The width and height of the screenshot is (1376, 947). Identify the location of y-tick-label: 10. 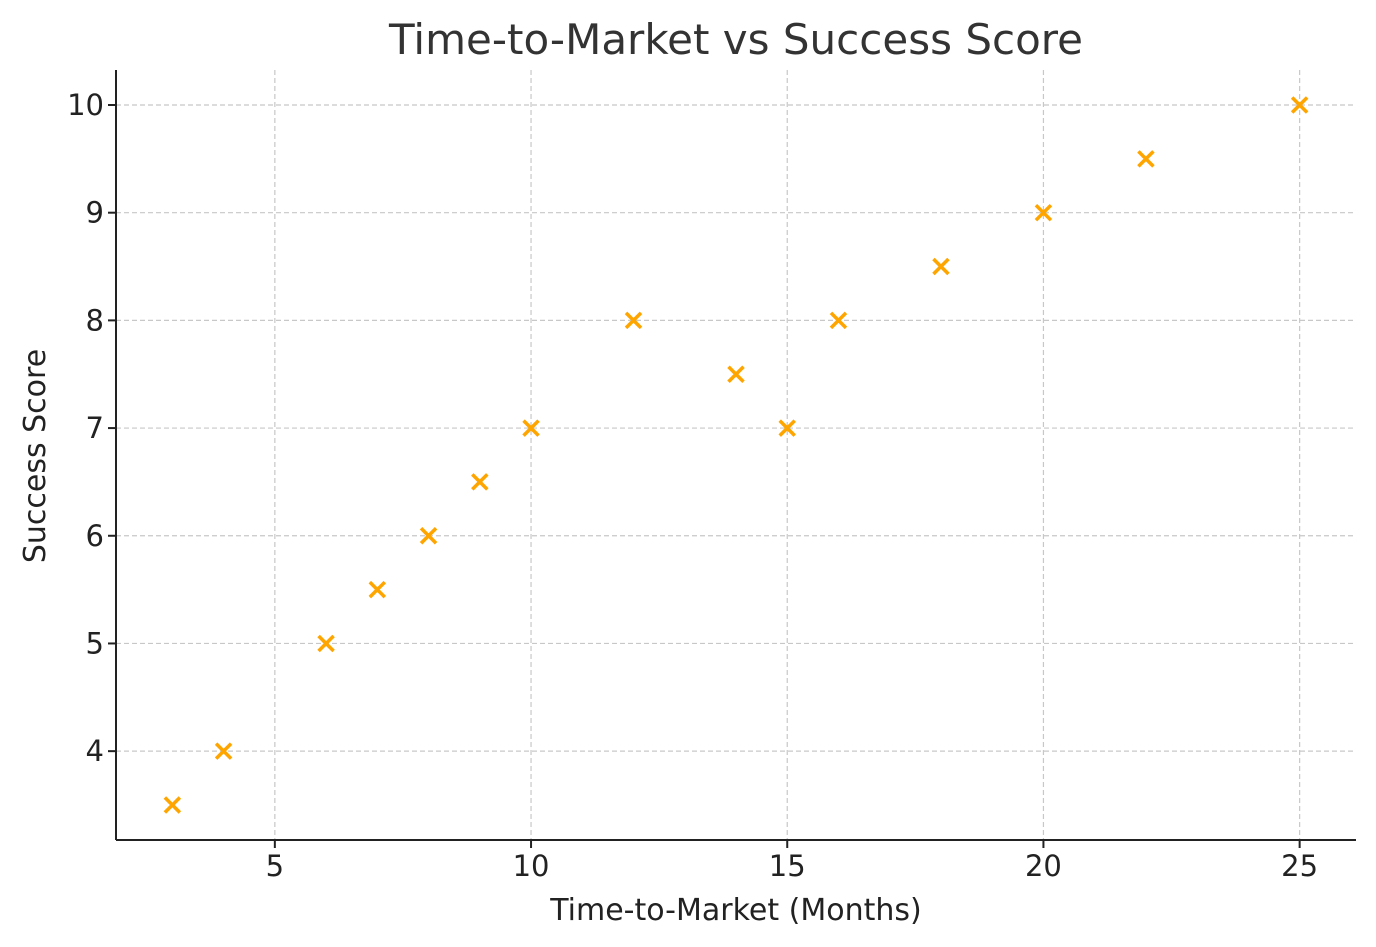
(85, 105).